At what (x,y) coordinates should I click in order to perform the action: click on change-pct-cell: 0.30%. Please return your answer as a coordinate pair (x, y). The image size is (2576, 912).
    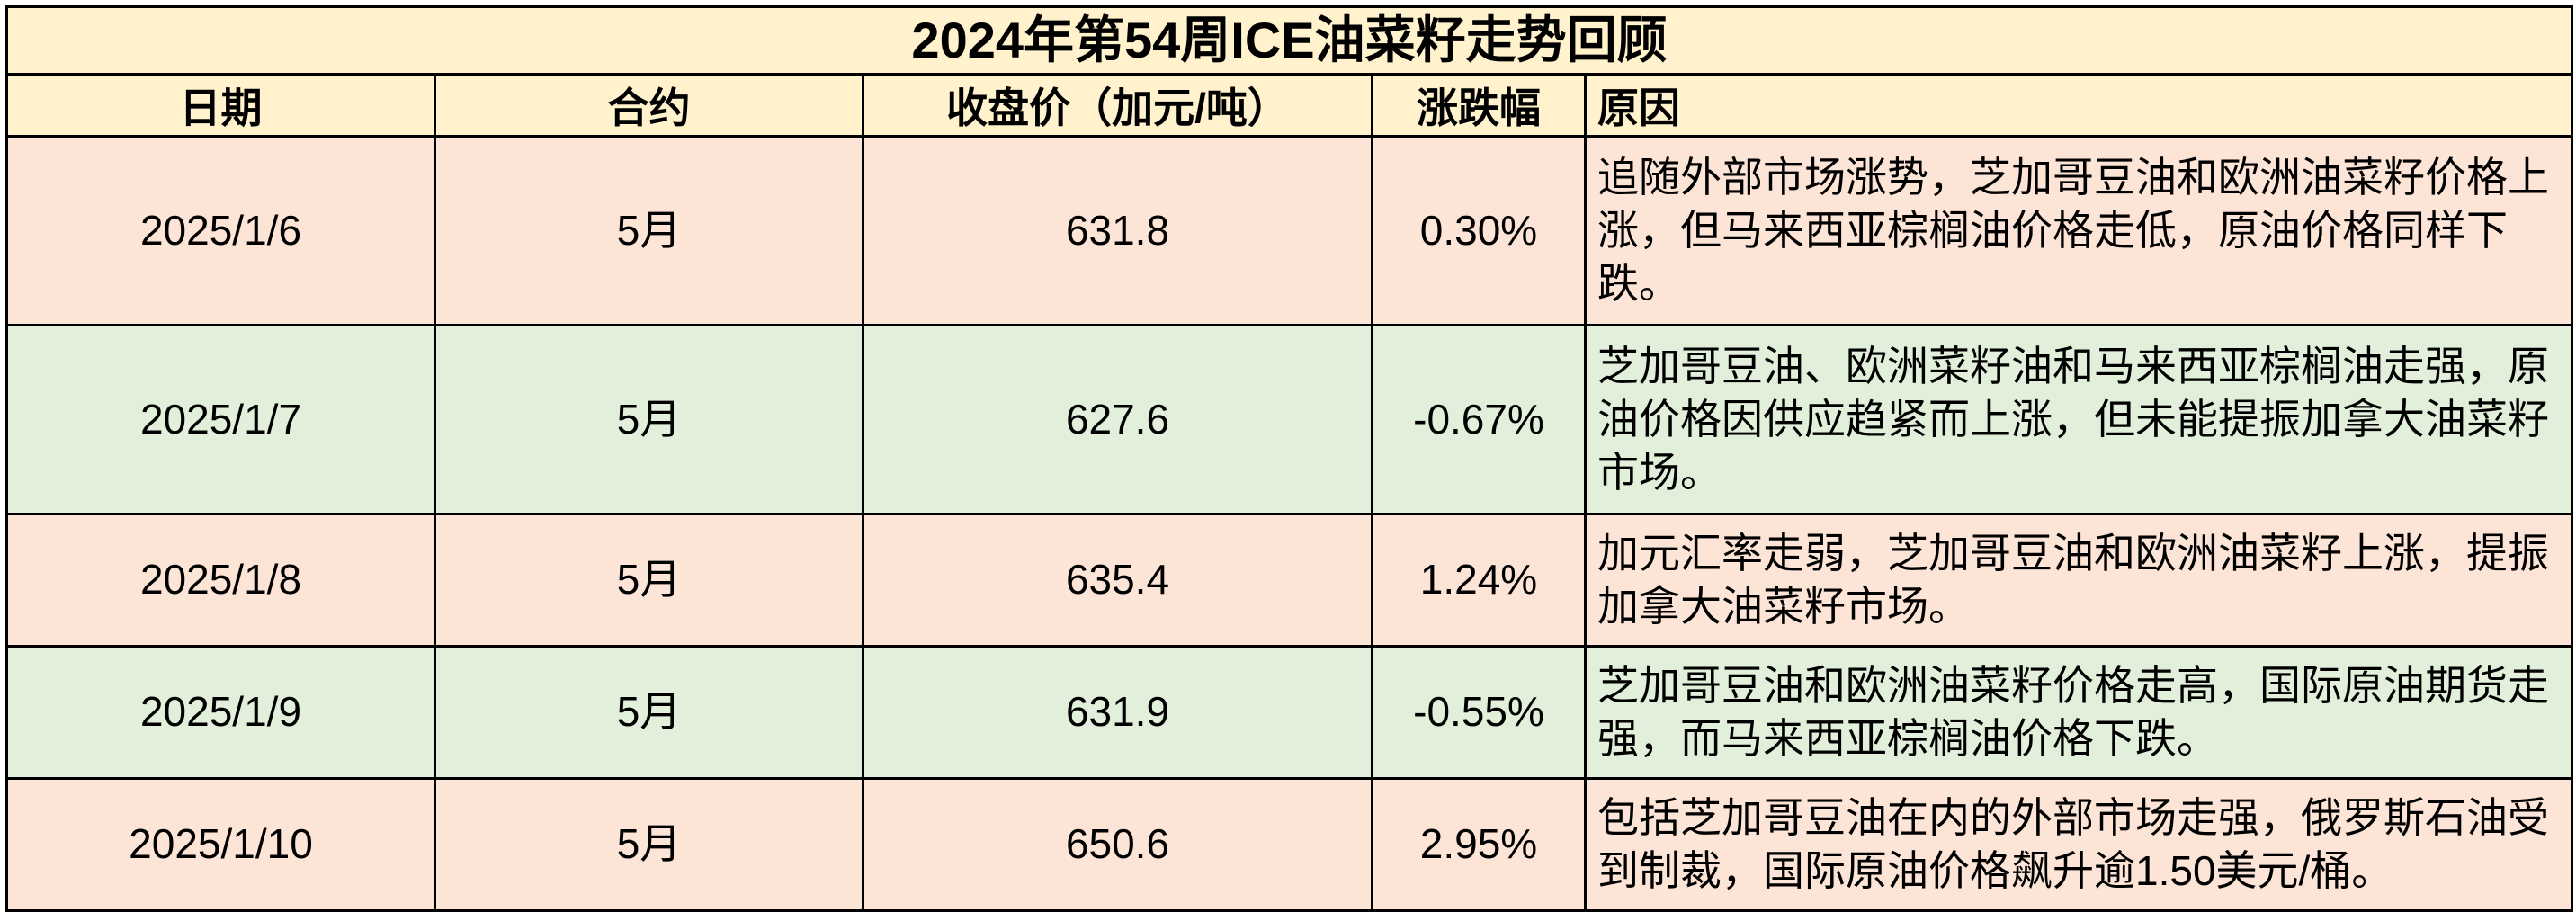
    Looking at the image, I should click on (1479, 231).